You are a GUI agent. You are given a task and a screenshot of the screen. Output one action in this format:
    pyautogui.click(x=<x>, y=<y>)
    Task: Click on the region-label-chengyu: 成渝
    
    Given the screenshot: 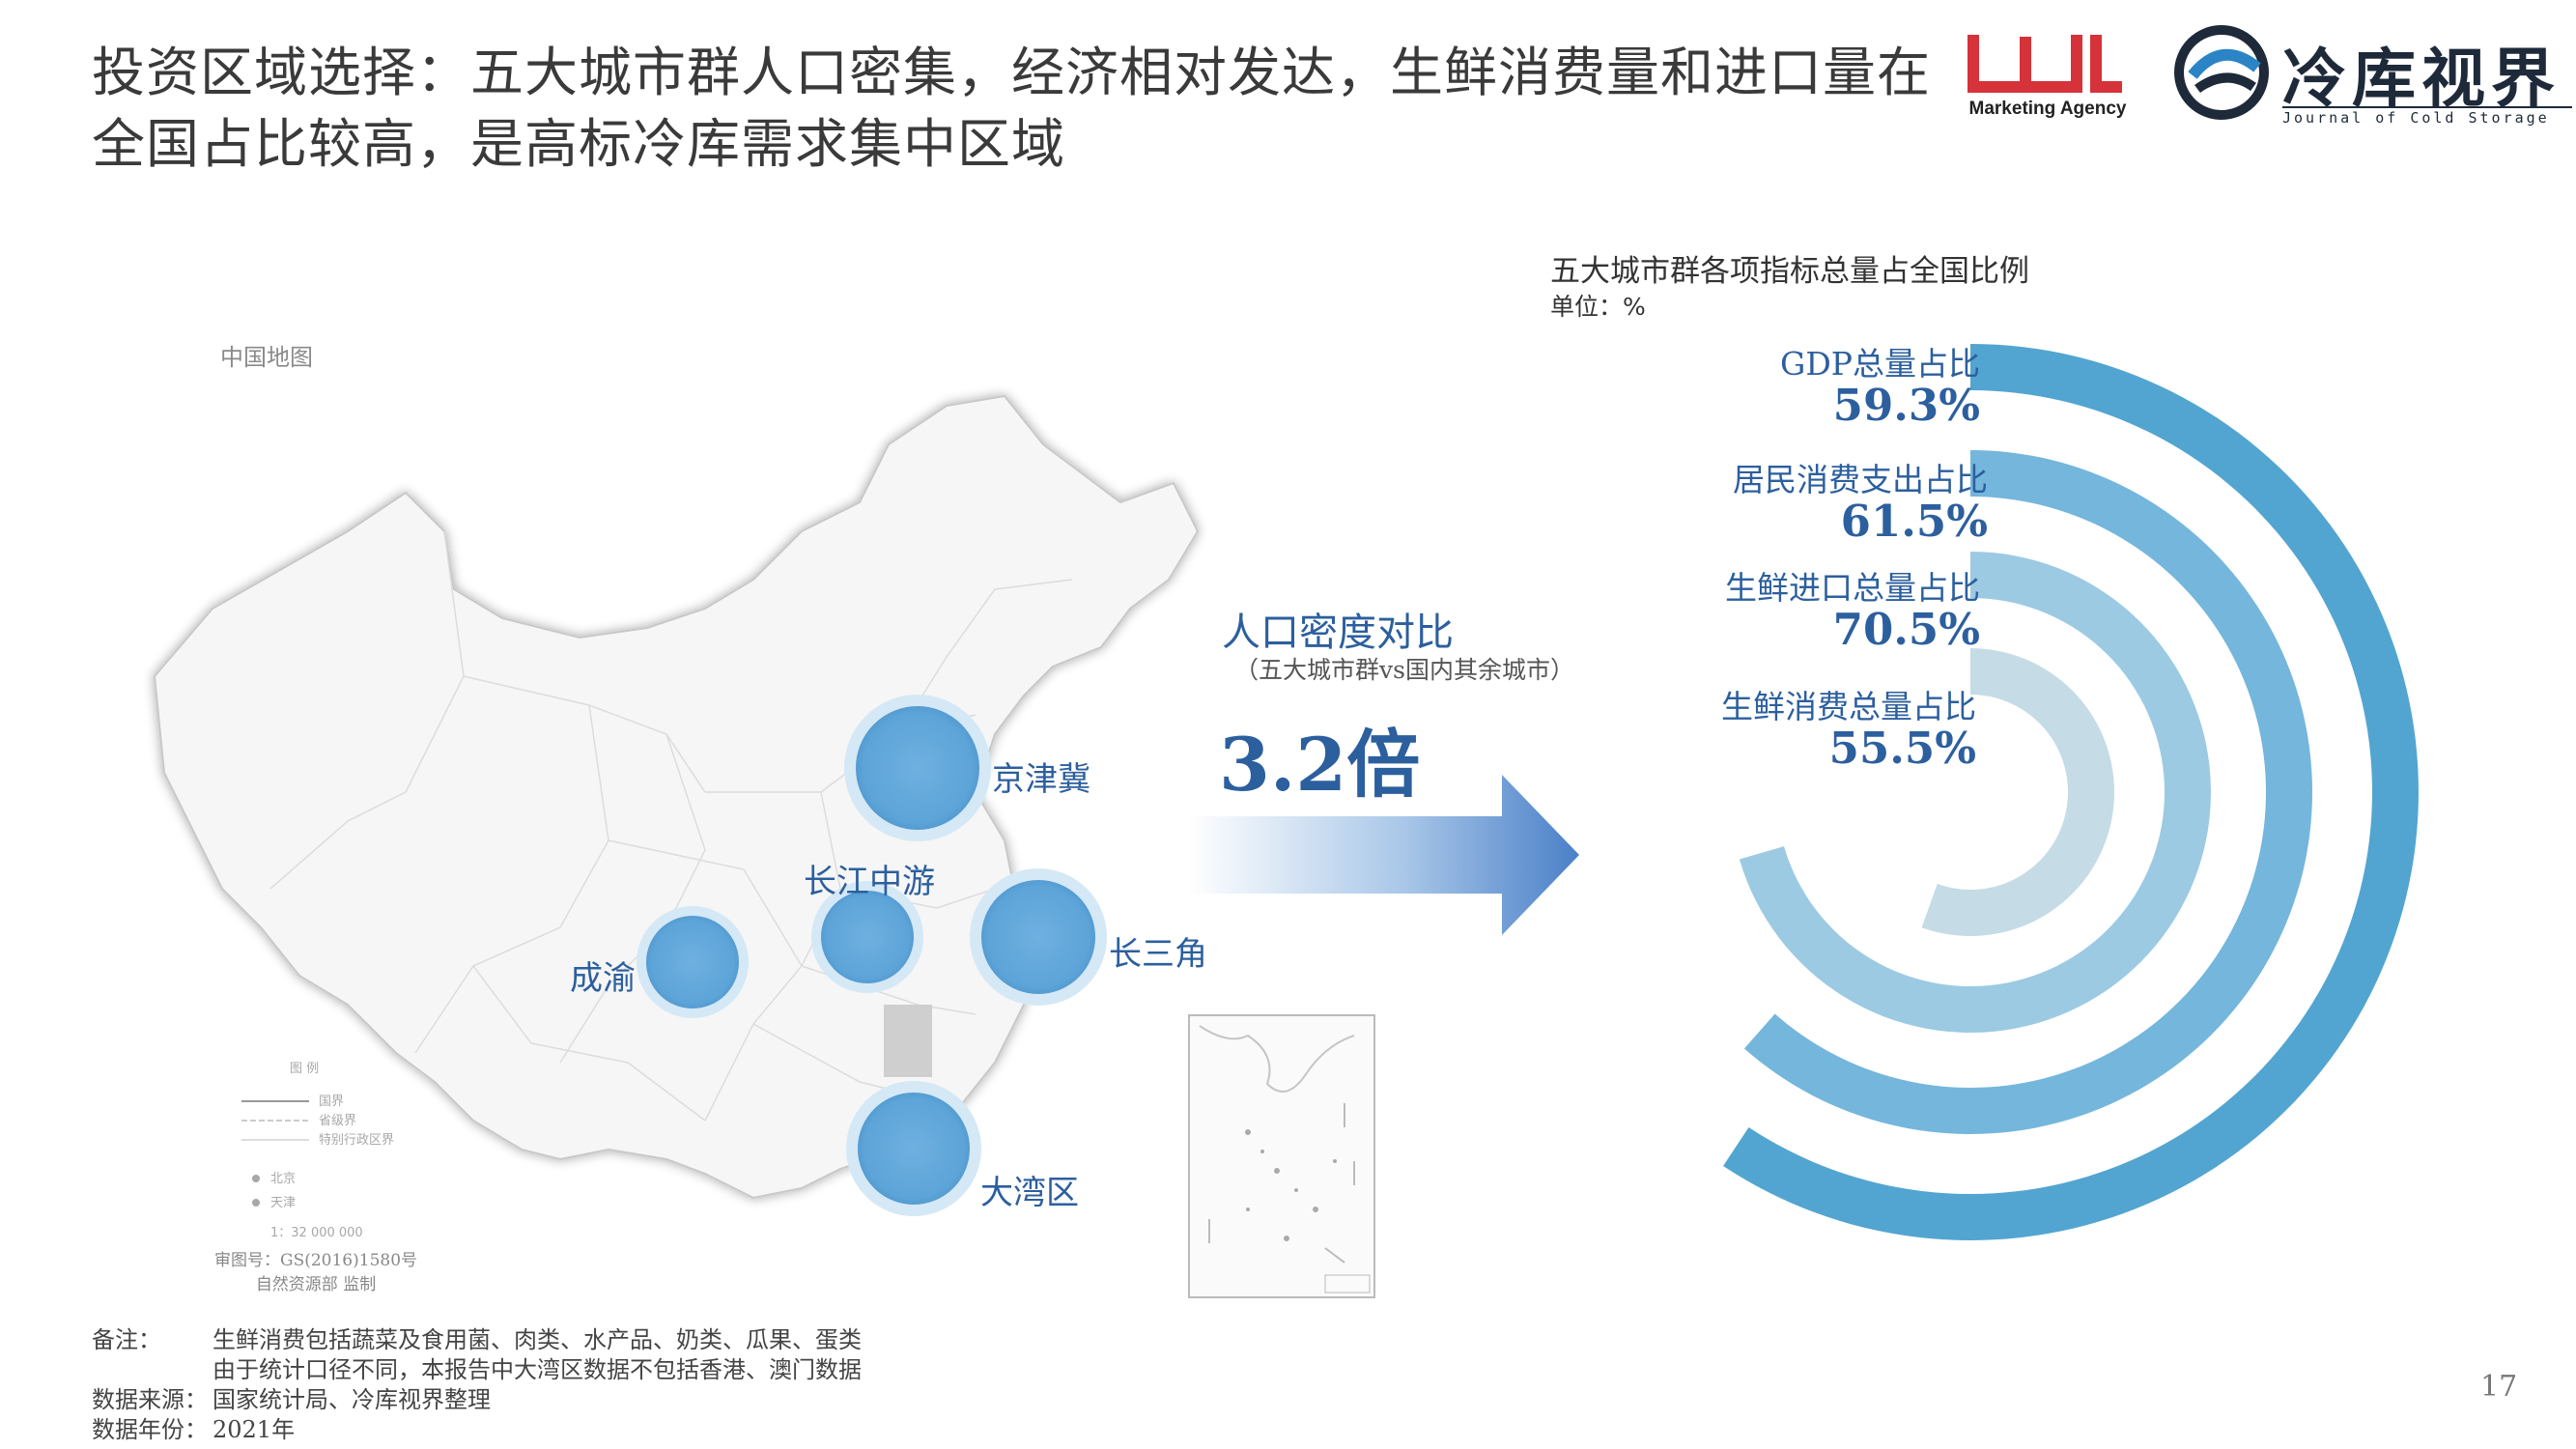 What is the action you would take?
    pyautogui.click(x=603, y=978)
    